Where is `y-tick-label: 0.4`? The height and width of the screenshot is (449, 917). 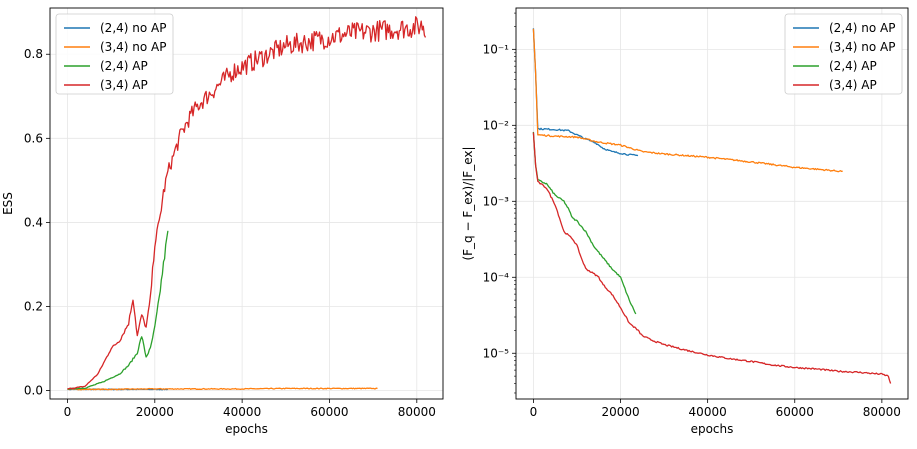
y-tick-label: 0.4 is located at coordinates (33, 222).